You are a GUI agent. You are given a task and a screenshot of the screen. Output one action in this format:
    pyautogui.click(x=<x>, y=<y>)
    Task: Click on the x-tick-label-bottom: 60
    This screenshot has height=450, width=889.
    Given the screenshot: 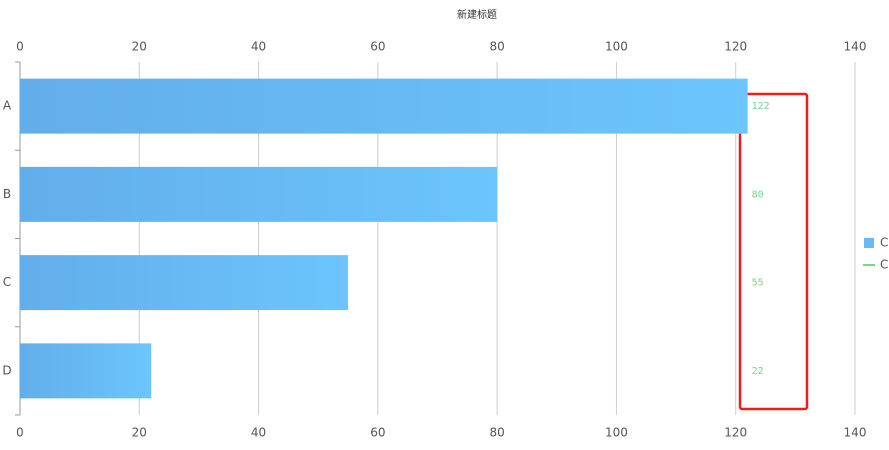 What is the action you would take?
    pyautogui.click(x=377, y=433)
    